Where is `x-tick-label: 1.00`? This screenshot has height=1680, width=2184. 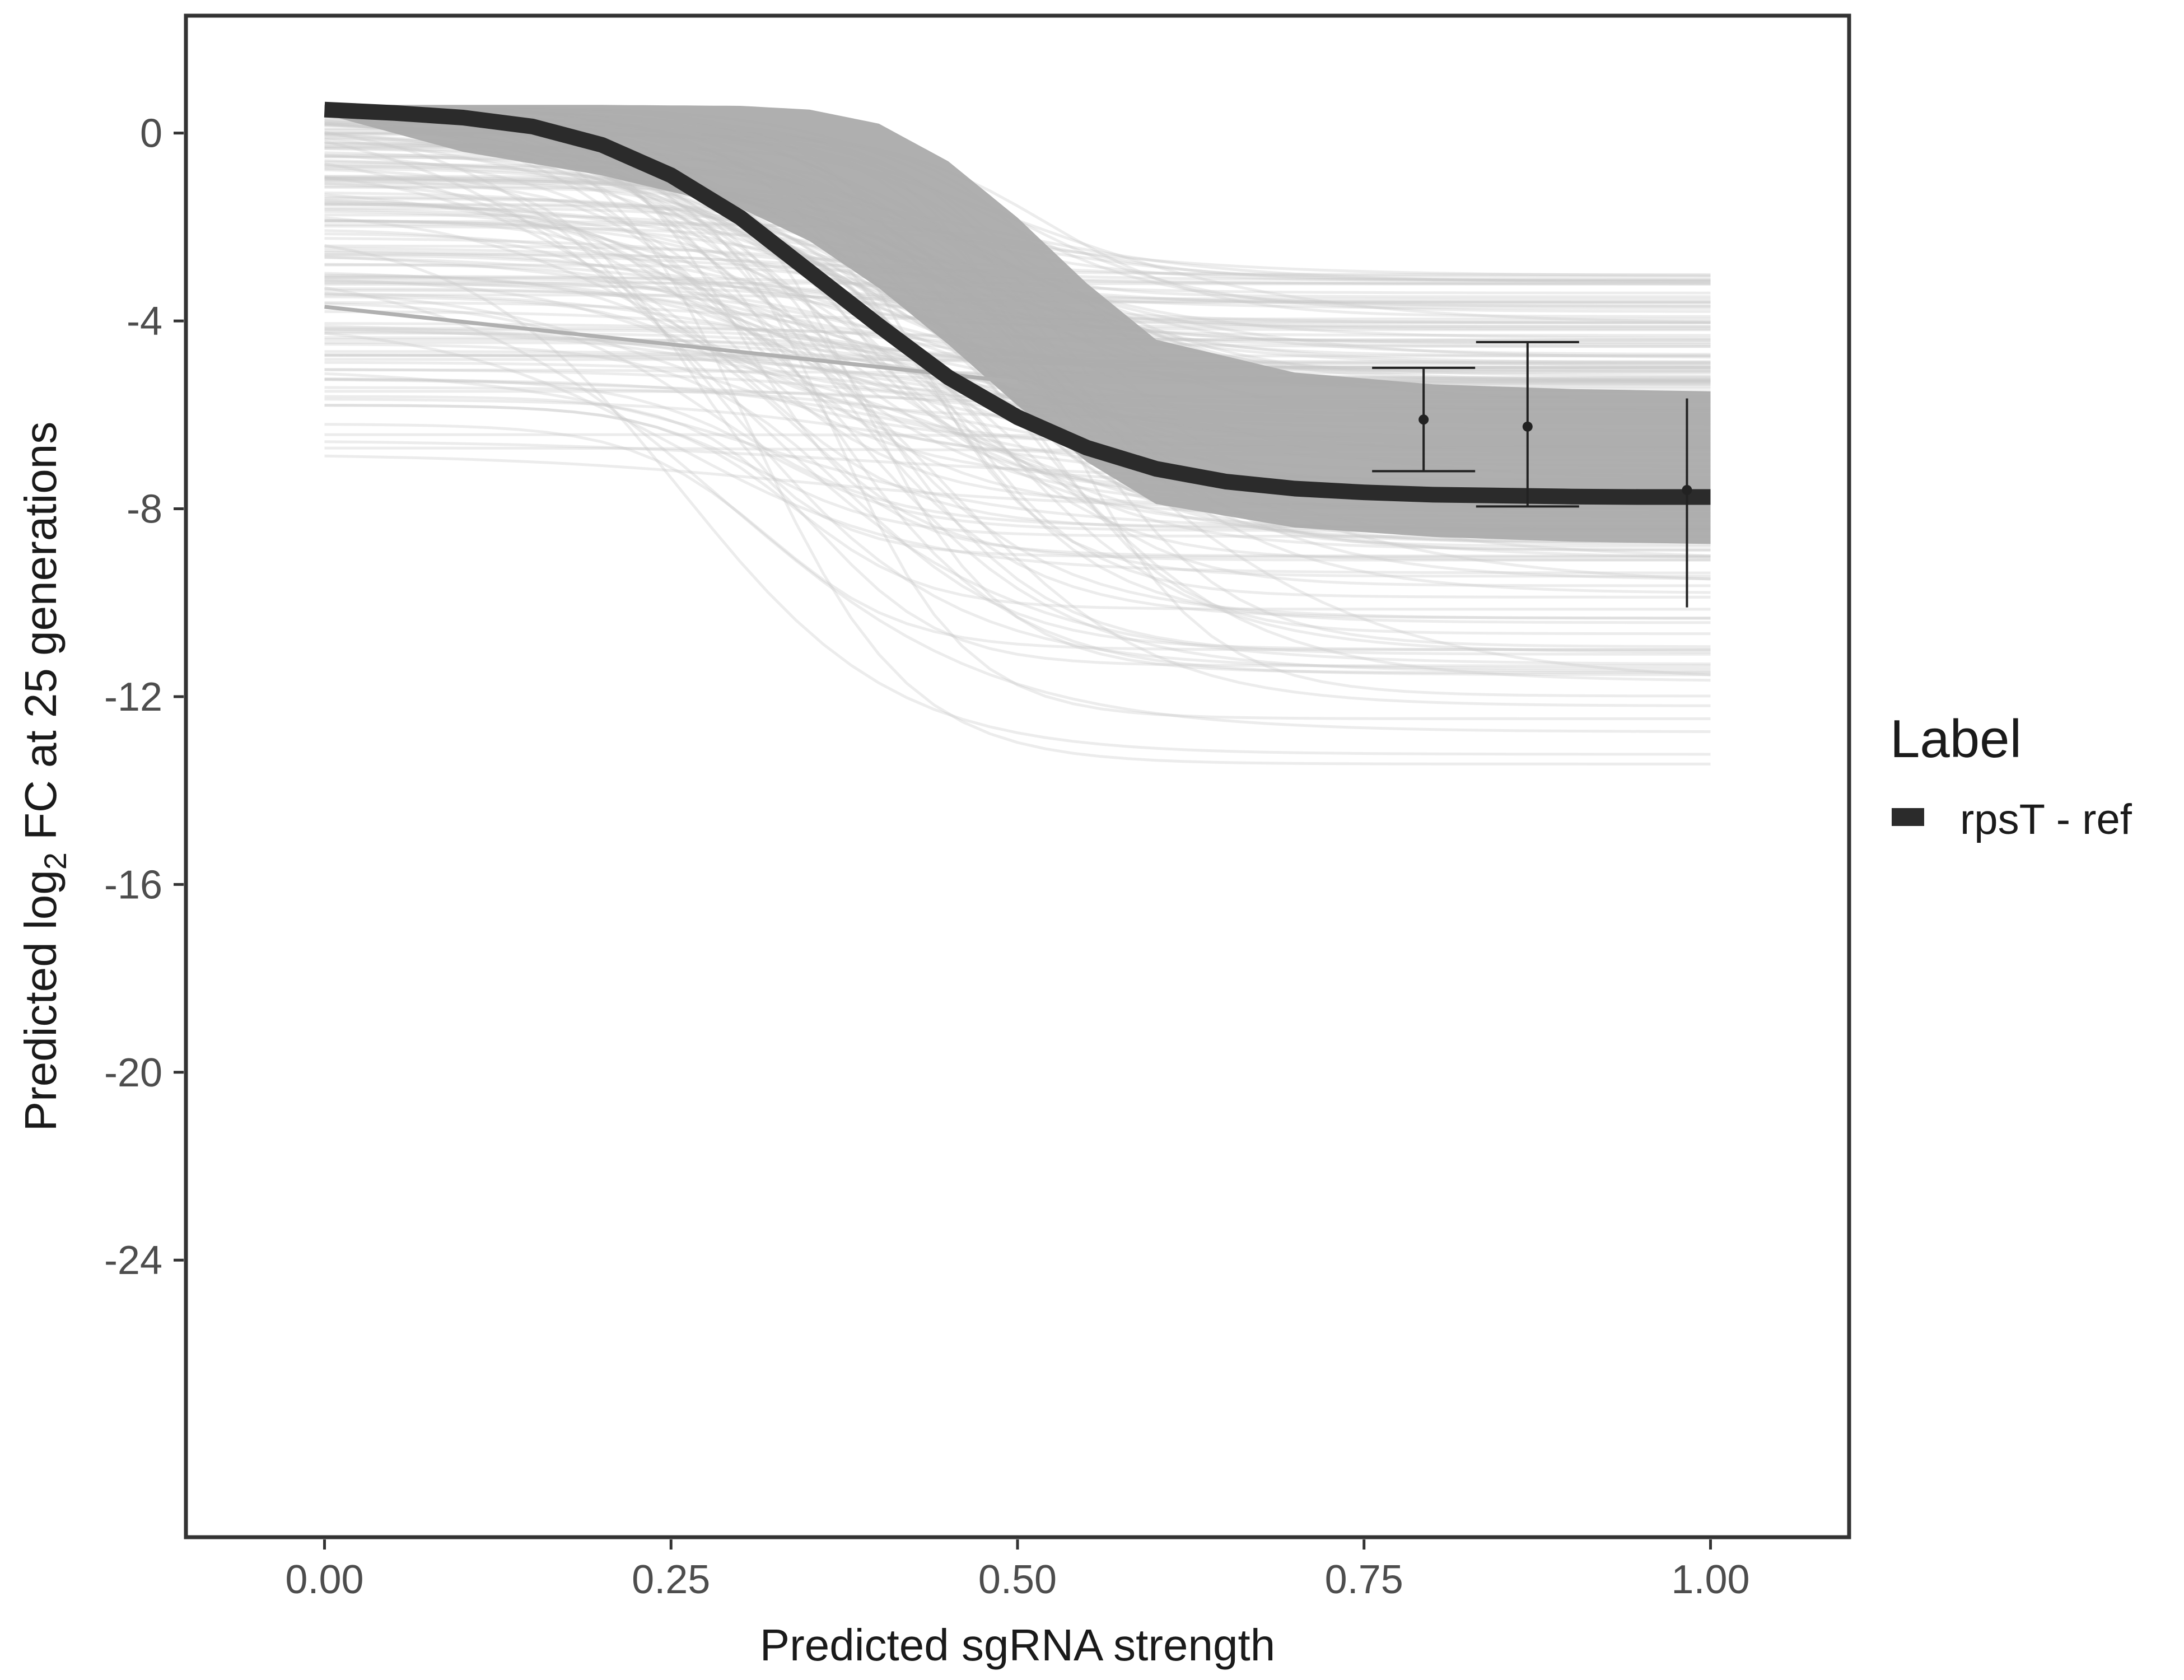
x-tick-label: 1.00 is located at coordinates (1710, 1580).